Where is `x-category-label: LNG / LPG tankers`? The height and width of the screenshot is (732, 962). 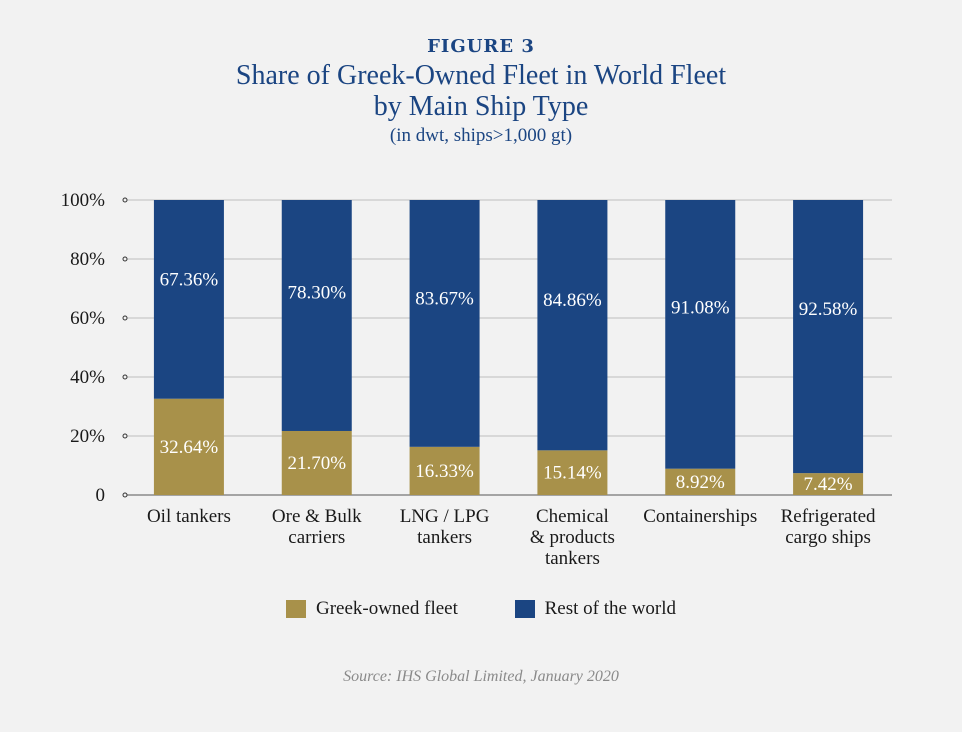
x-category-label: LNG / LPG tankers is located at coordinates (445, 527).